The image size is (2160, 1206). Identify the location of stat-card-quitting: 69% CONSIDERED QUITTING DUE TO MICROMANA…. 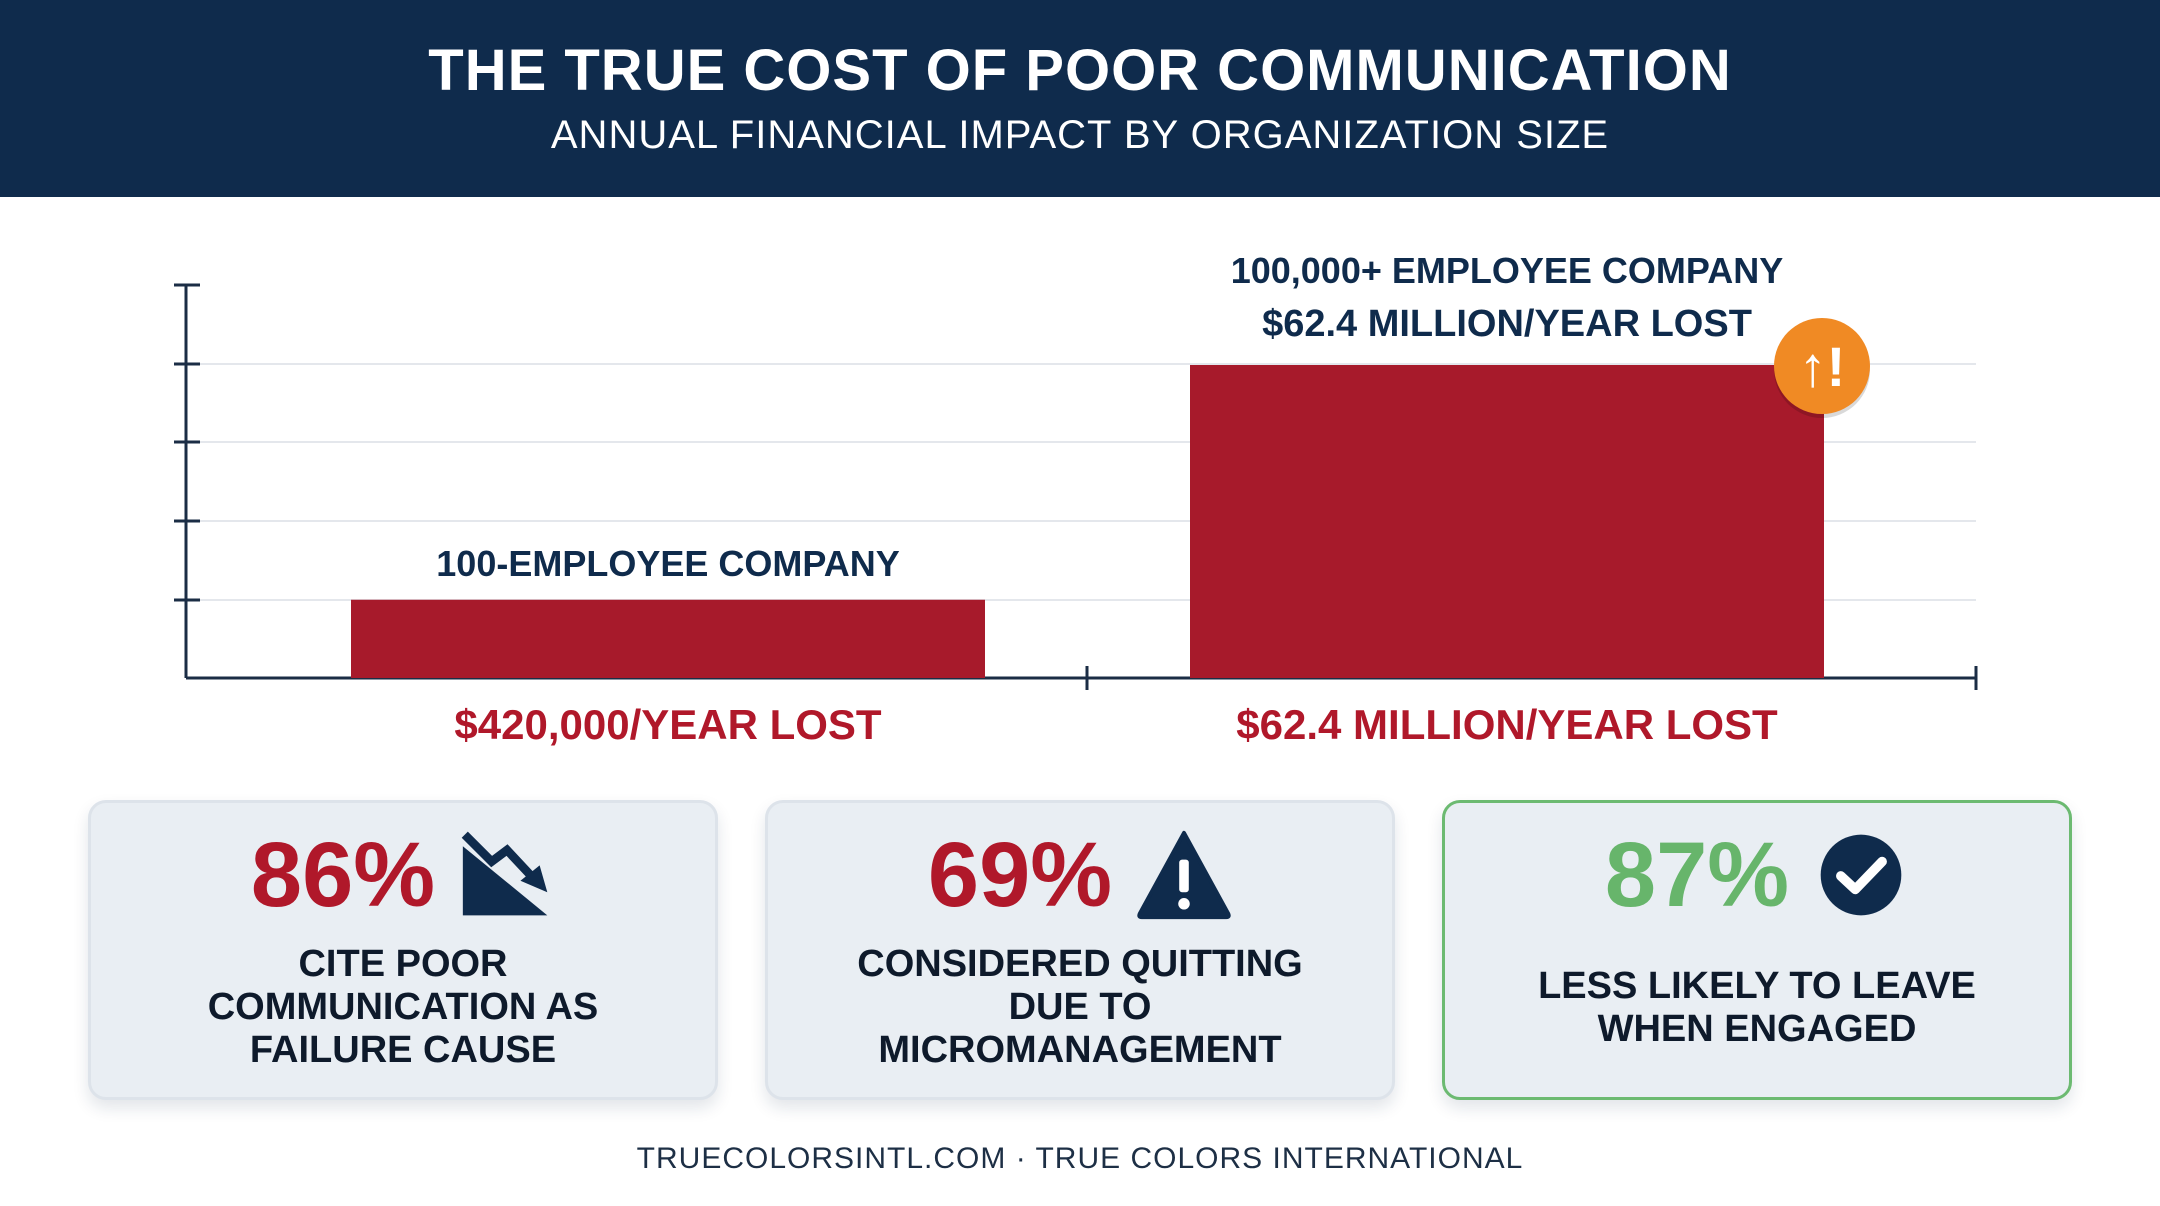
(1080, 950).